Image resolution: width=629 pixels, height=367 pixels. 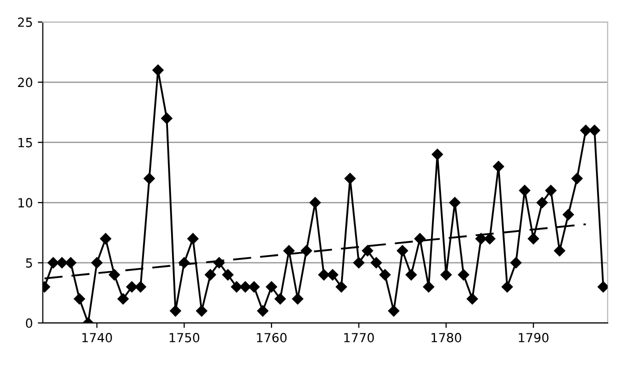 I want to click on y-tick-label: 15, so click(x=25, y=143).